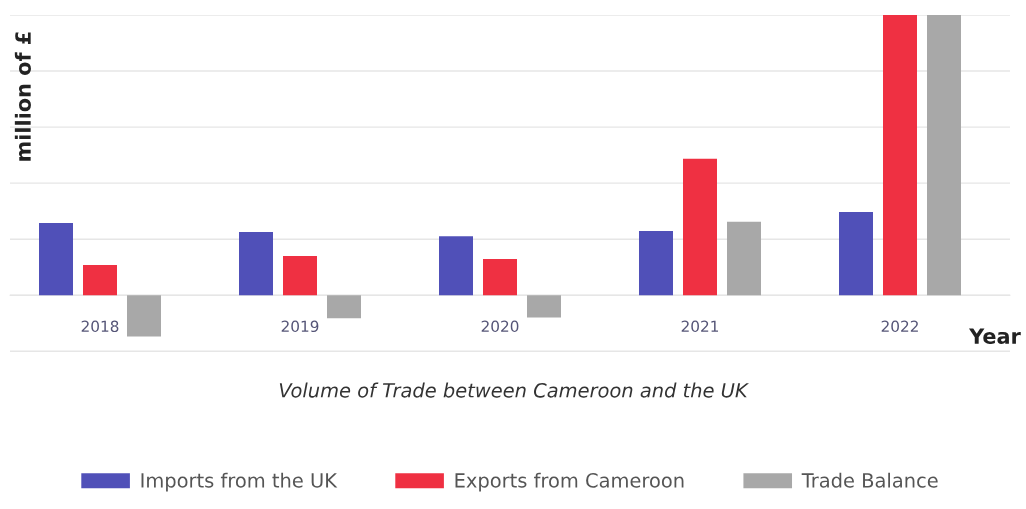  I want to click on x-tick-label: 2020, so click(500, 326).